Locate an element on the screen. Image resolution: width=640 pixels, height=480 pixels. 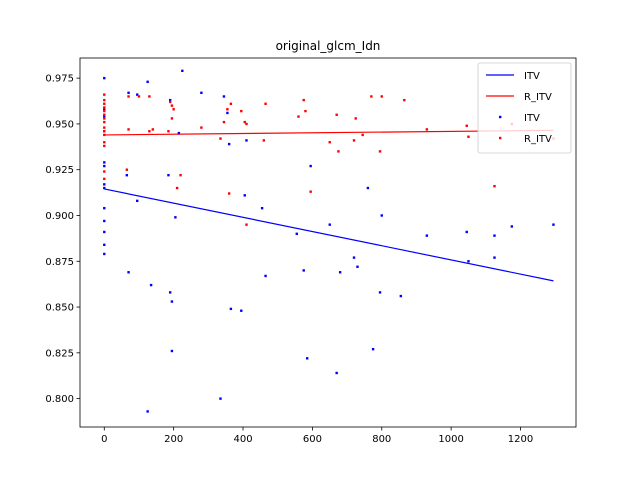
y-tick-label: 0.925 is located at coordinates (59, 170).